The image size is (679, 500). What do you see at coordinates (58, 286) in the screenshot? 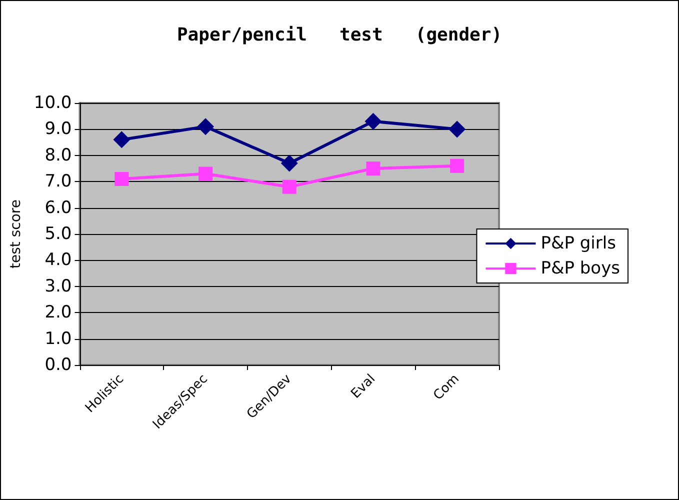
I see `y-tick-label: 3.0` at bounding box center [58, 286].